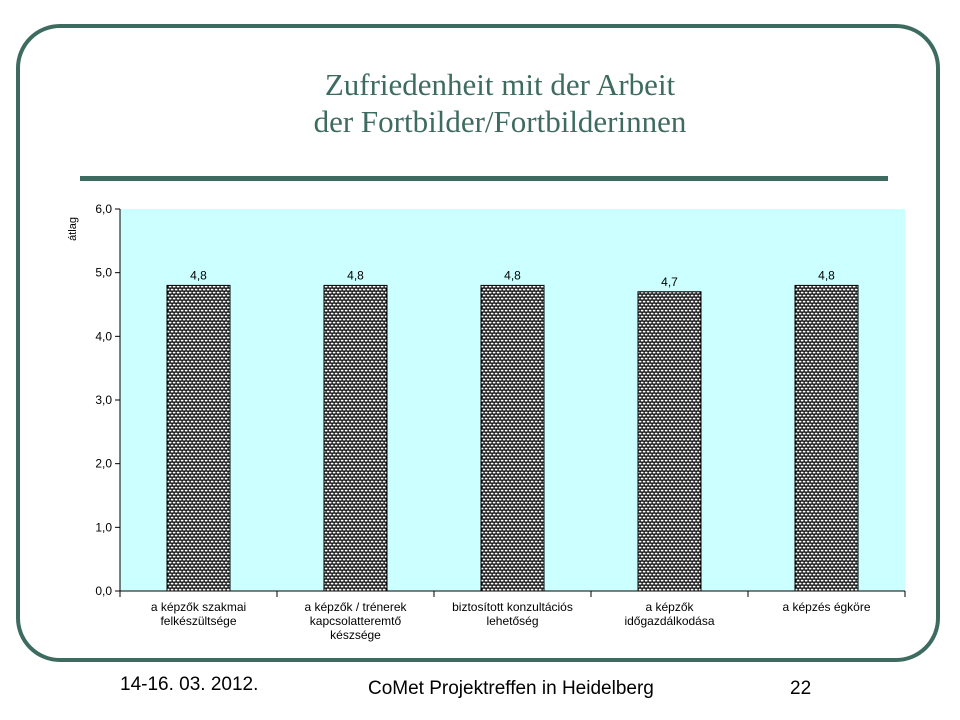  I want to click on y-tick-label: 6,0, so click(103, 209).